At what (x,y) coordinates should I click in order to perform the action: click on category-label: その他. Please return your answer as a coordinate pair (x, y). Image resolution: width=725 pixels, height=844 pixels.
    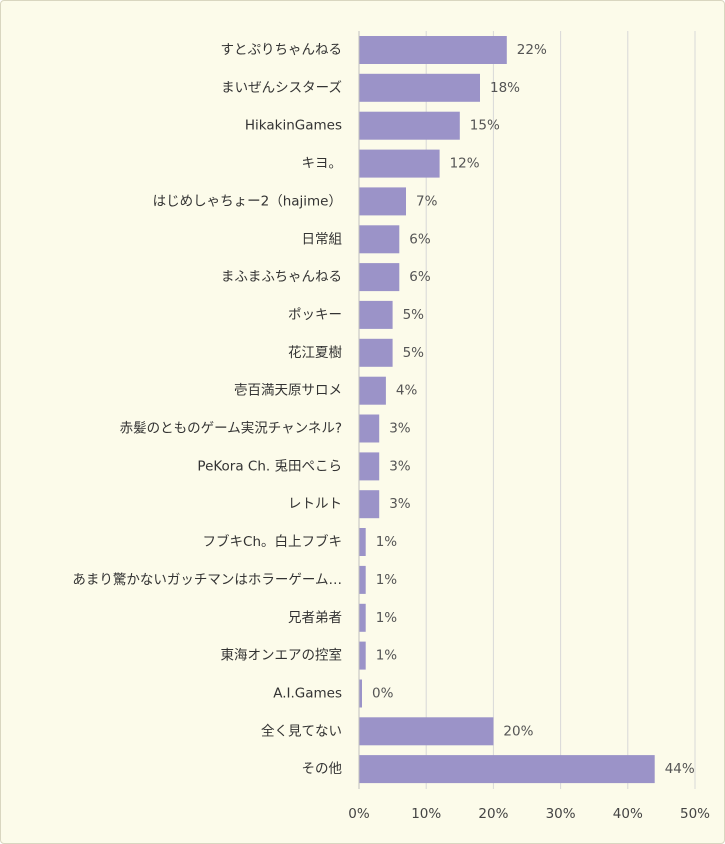
    Looking at the image, I should click on (322, 769).